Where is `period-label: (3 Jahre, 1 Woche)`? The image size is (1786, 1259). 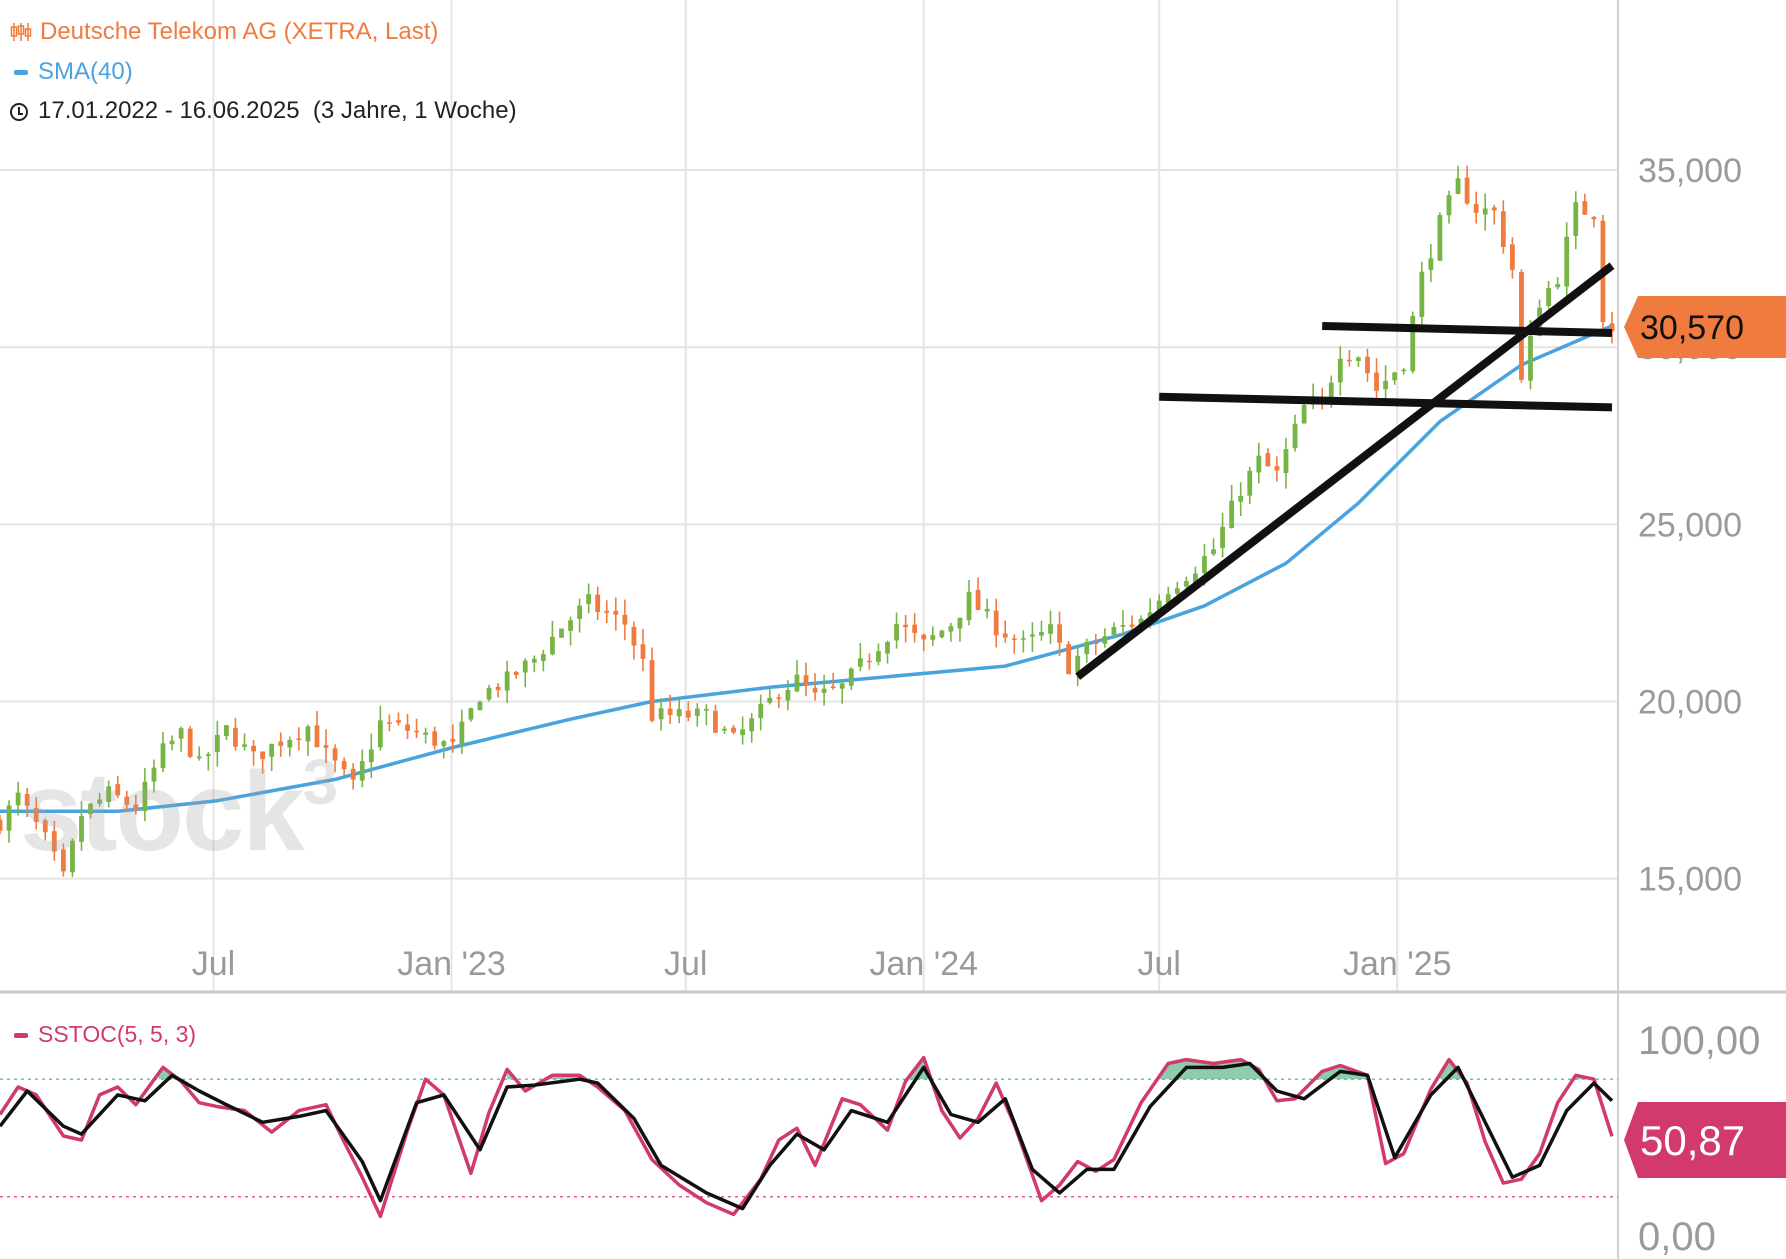
period-label: (3 Jahre, 1 Woche) is located at coordinates (414, 110).